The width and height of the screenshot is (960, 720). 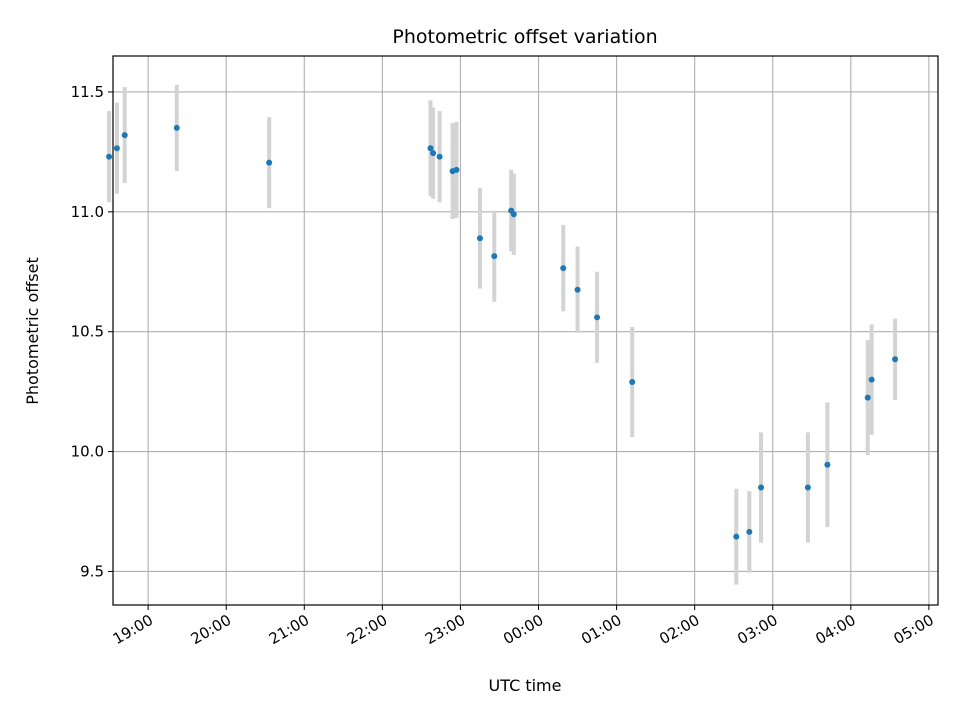 I want to click on y-axis-title: Photometric offset, so click(x=32, y=331).